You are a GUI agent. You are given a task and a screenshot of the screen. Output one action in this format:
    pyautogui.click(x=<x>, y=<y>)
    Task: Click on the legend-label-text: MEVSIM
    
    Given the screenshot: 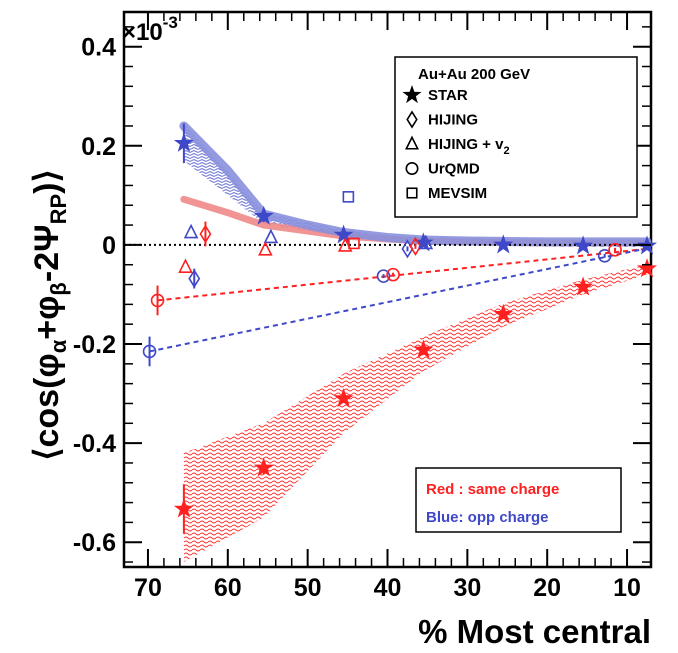 What is the action you would take?
    pyautogui.click(x=457, y=193)
    